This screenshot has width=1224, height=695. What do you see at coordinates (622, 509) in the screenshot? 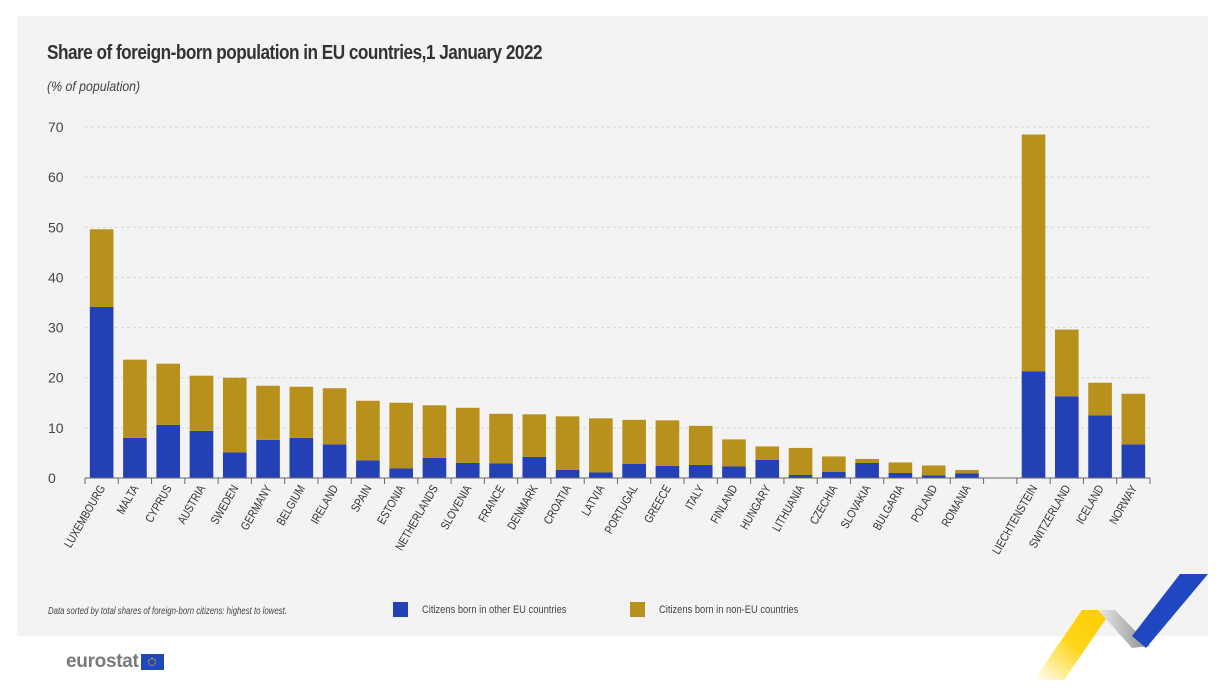
I see `x-tick-label: PORTUGAL` at bounding box center [622, 509].